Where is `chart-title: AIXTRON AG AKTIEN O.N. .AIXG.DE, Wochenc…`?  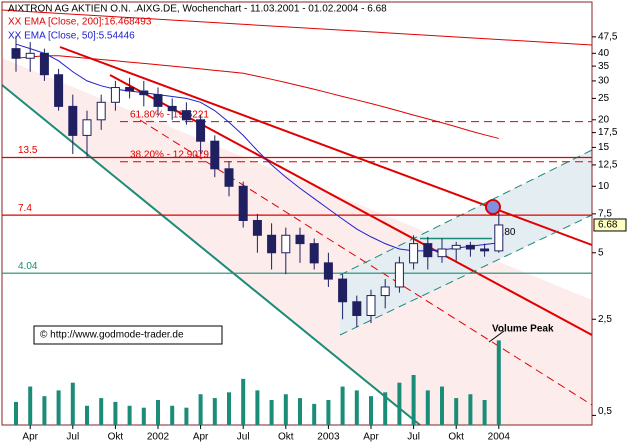 chart-title: AIXTRON AG AKTIEN O.N. .AIXG.DE, Wochenc… is located at coordinates (197, 9).